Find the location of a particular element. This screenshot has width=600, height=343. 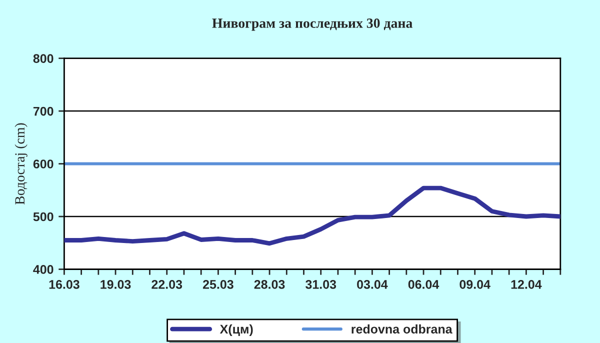

x-tick-label: 28.03 is located at coordinates (269, 284).